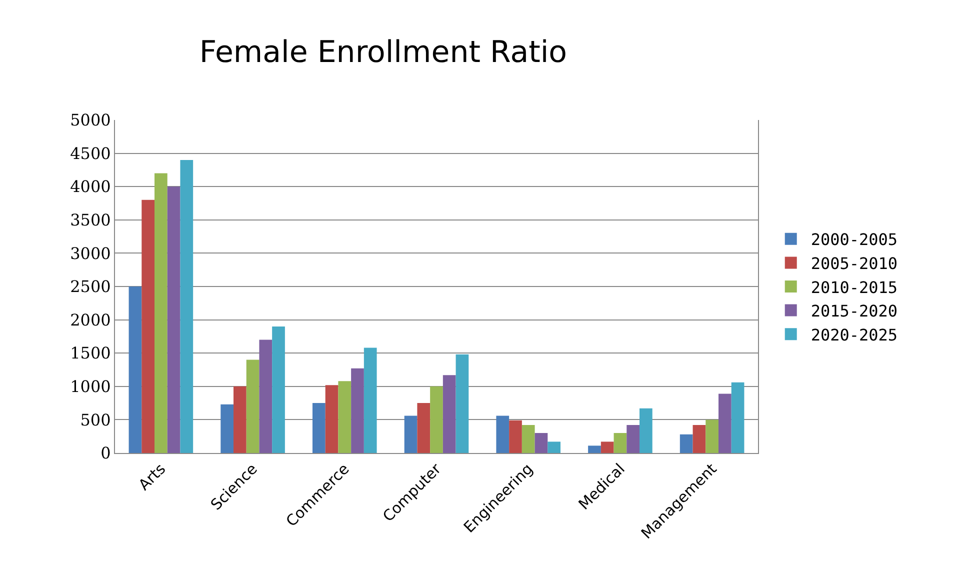 Image resolution: width=958 pixels, height=583 pixels. I want to click on legend-label: 2005-2010, so click(854, 263).